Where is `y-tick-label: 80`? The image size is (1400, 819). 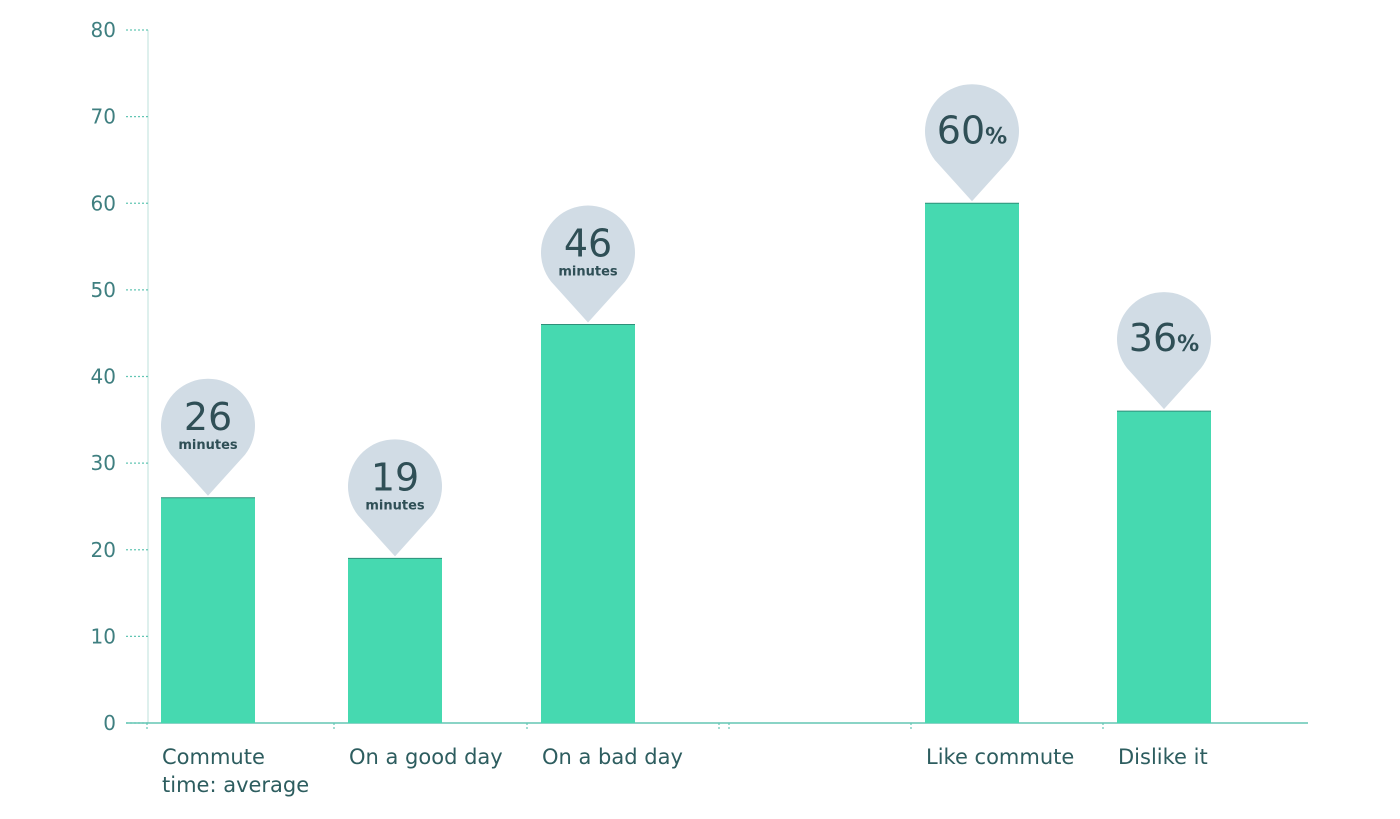
y-tick-label: 80 is located at coordinates (103, 30).